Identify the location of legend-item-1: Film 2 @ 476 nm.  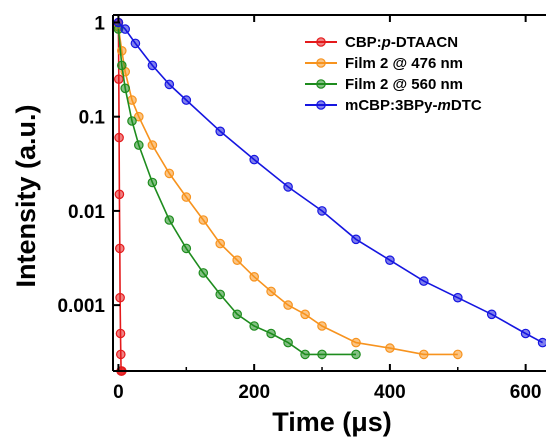
(384, 63).